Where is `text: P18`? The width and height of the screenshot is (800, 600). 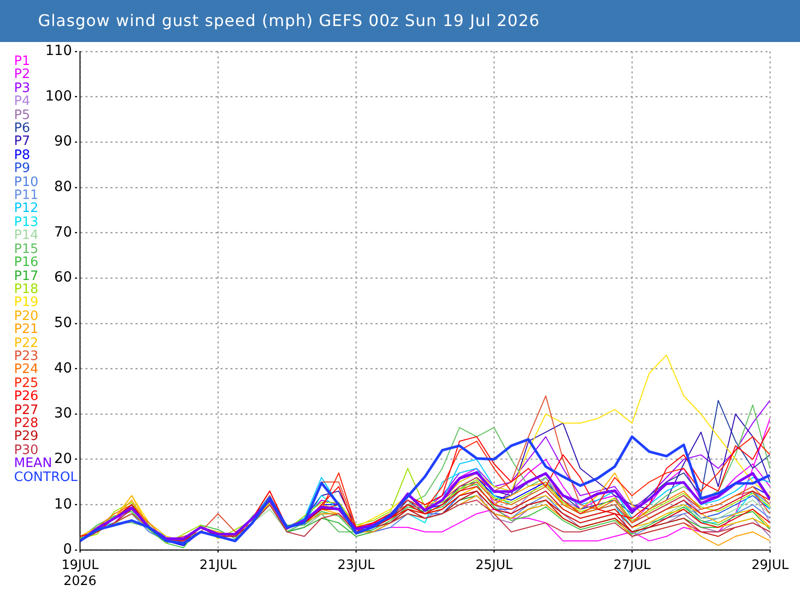
text: P18 is located at coordinates (26, 289).